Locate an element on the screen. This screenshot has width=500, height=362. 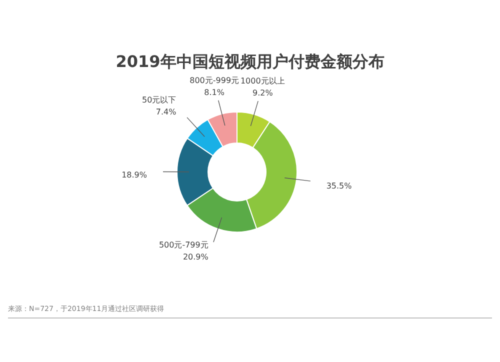
data-label: 18.9% is located at coordinates (135, 175).